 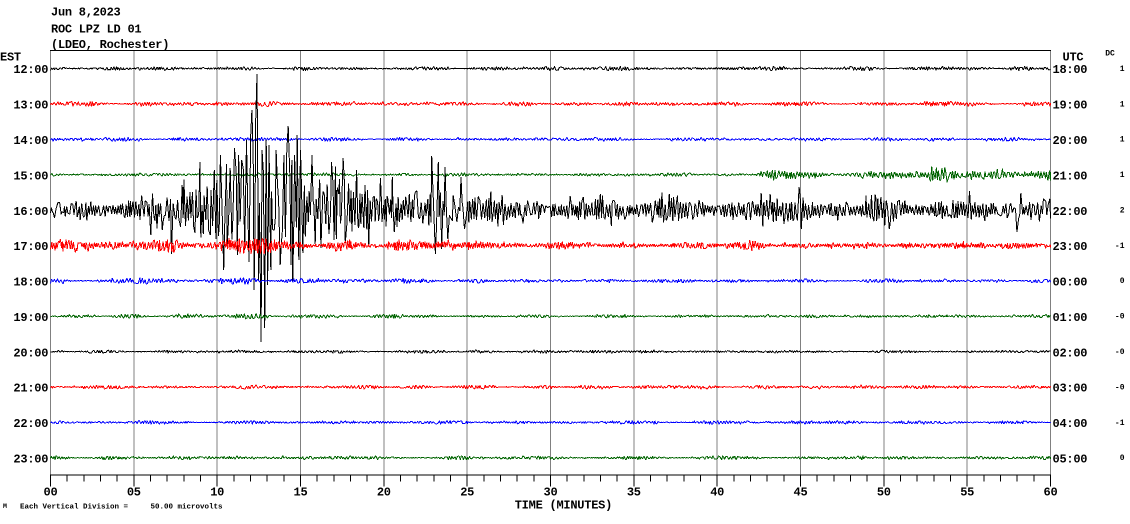 I want to click on svg-text: 05:00, so click(x=1070, y=460).